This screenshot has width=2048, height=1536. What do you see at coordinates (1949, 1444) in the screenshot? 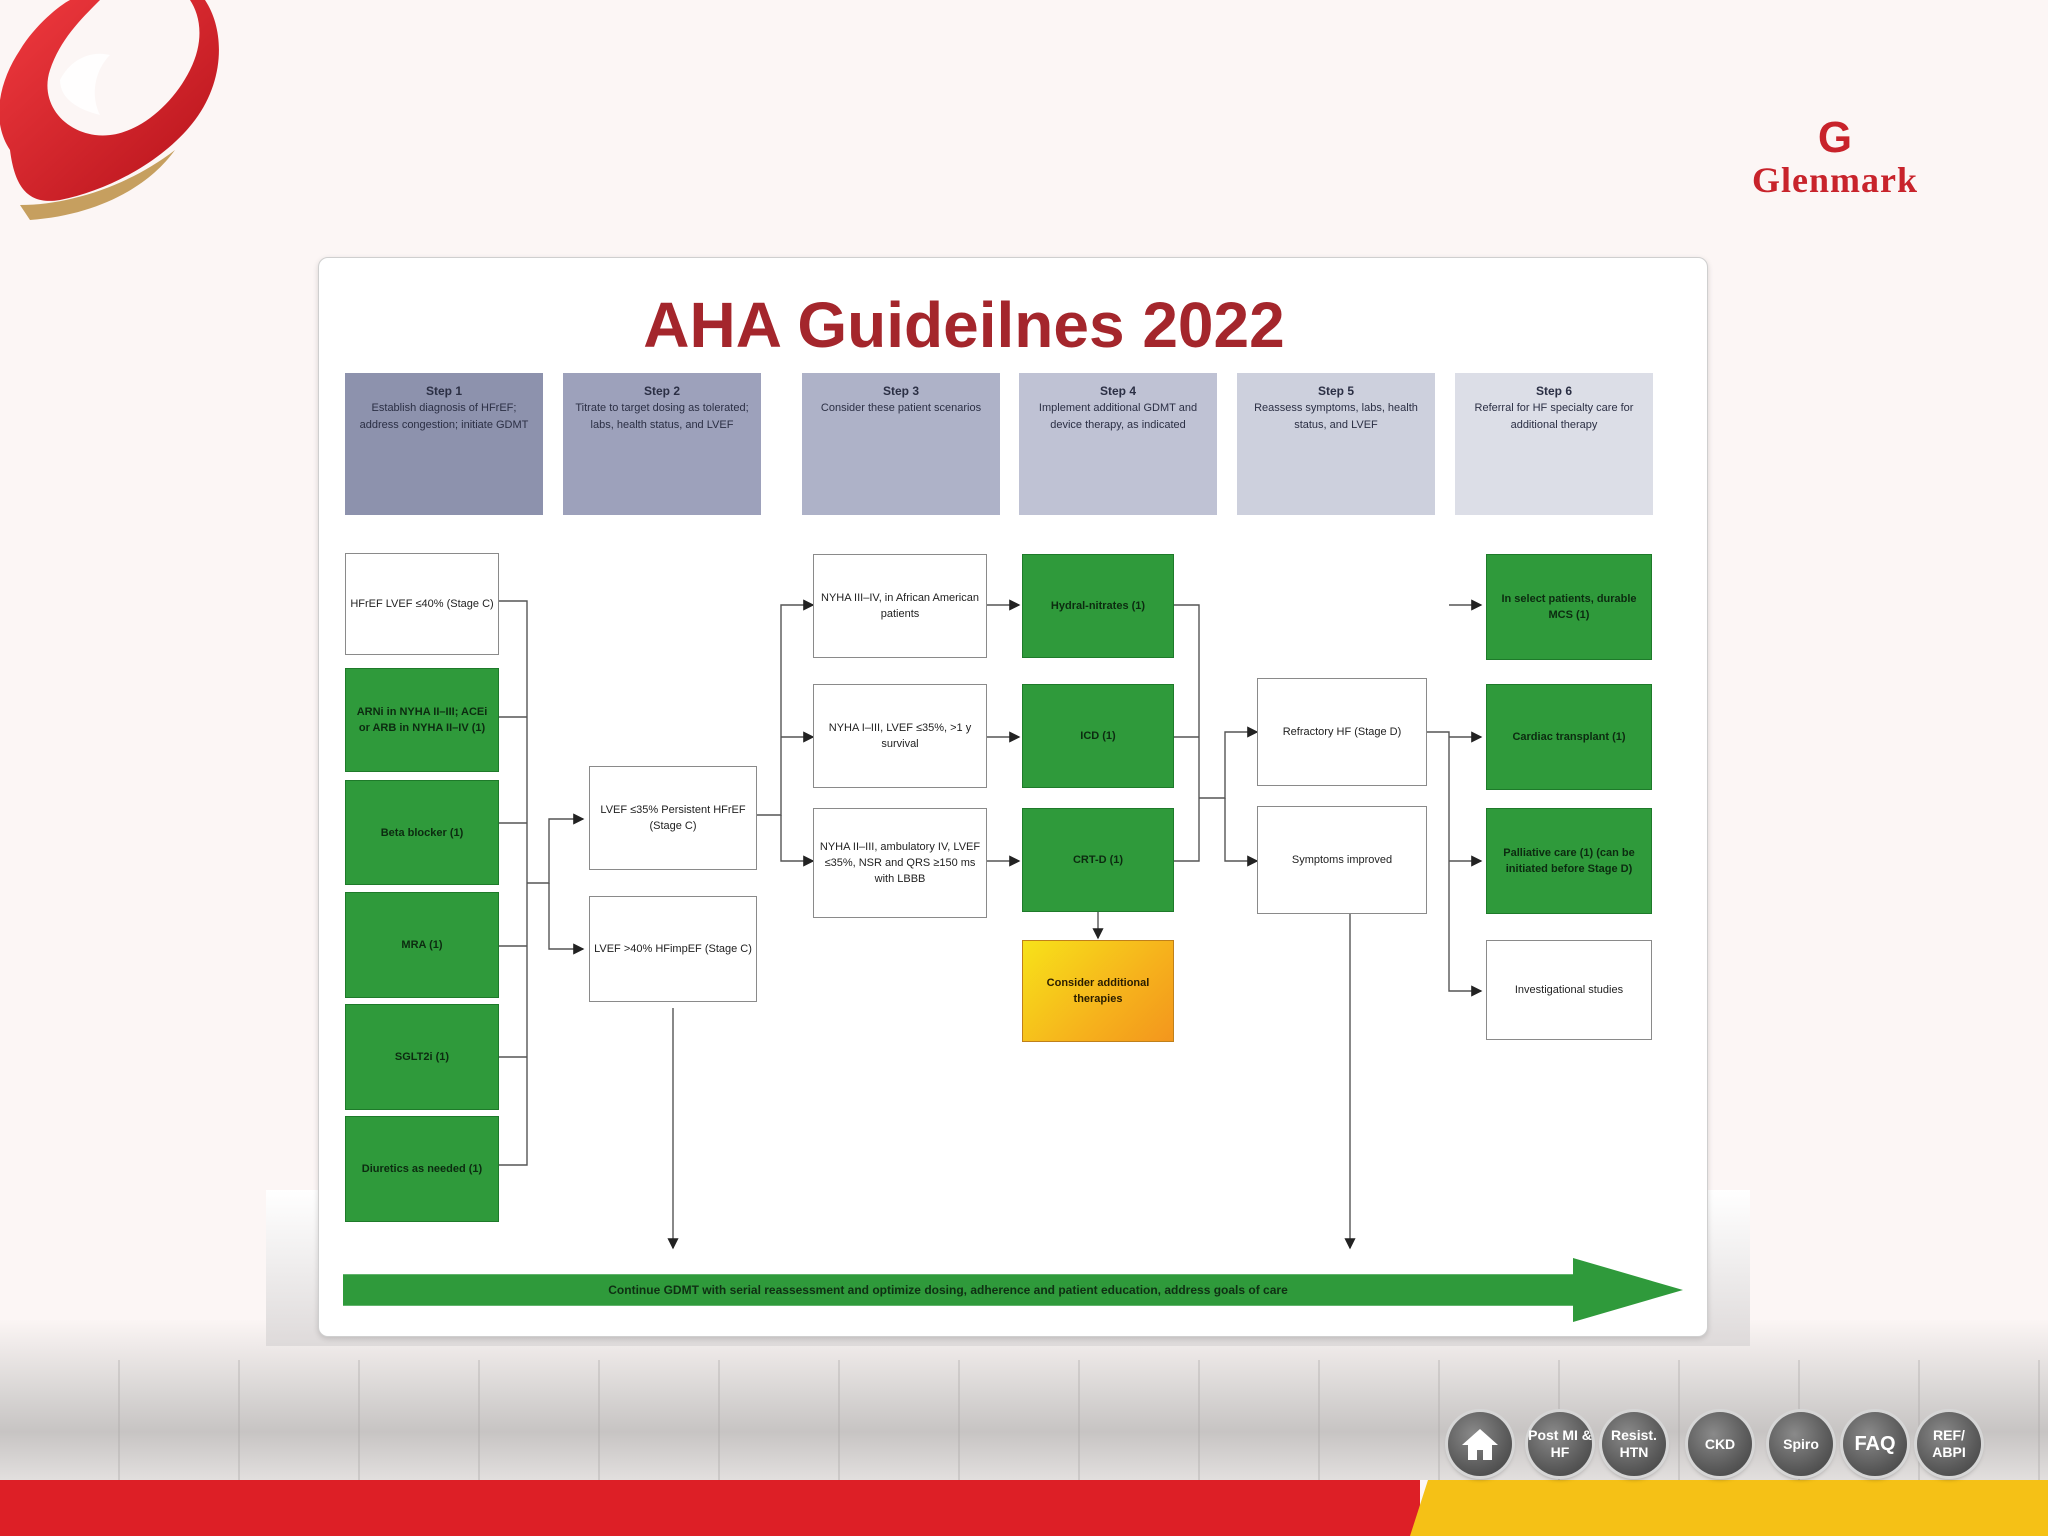
I see `nav-ref-abpi: REF/ ABPI` at bounding box center [1949, 1444].